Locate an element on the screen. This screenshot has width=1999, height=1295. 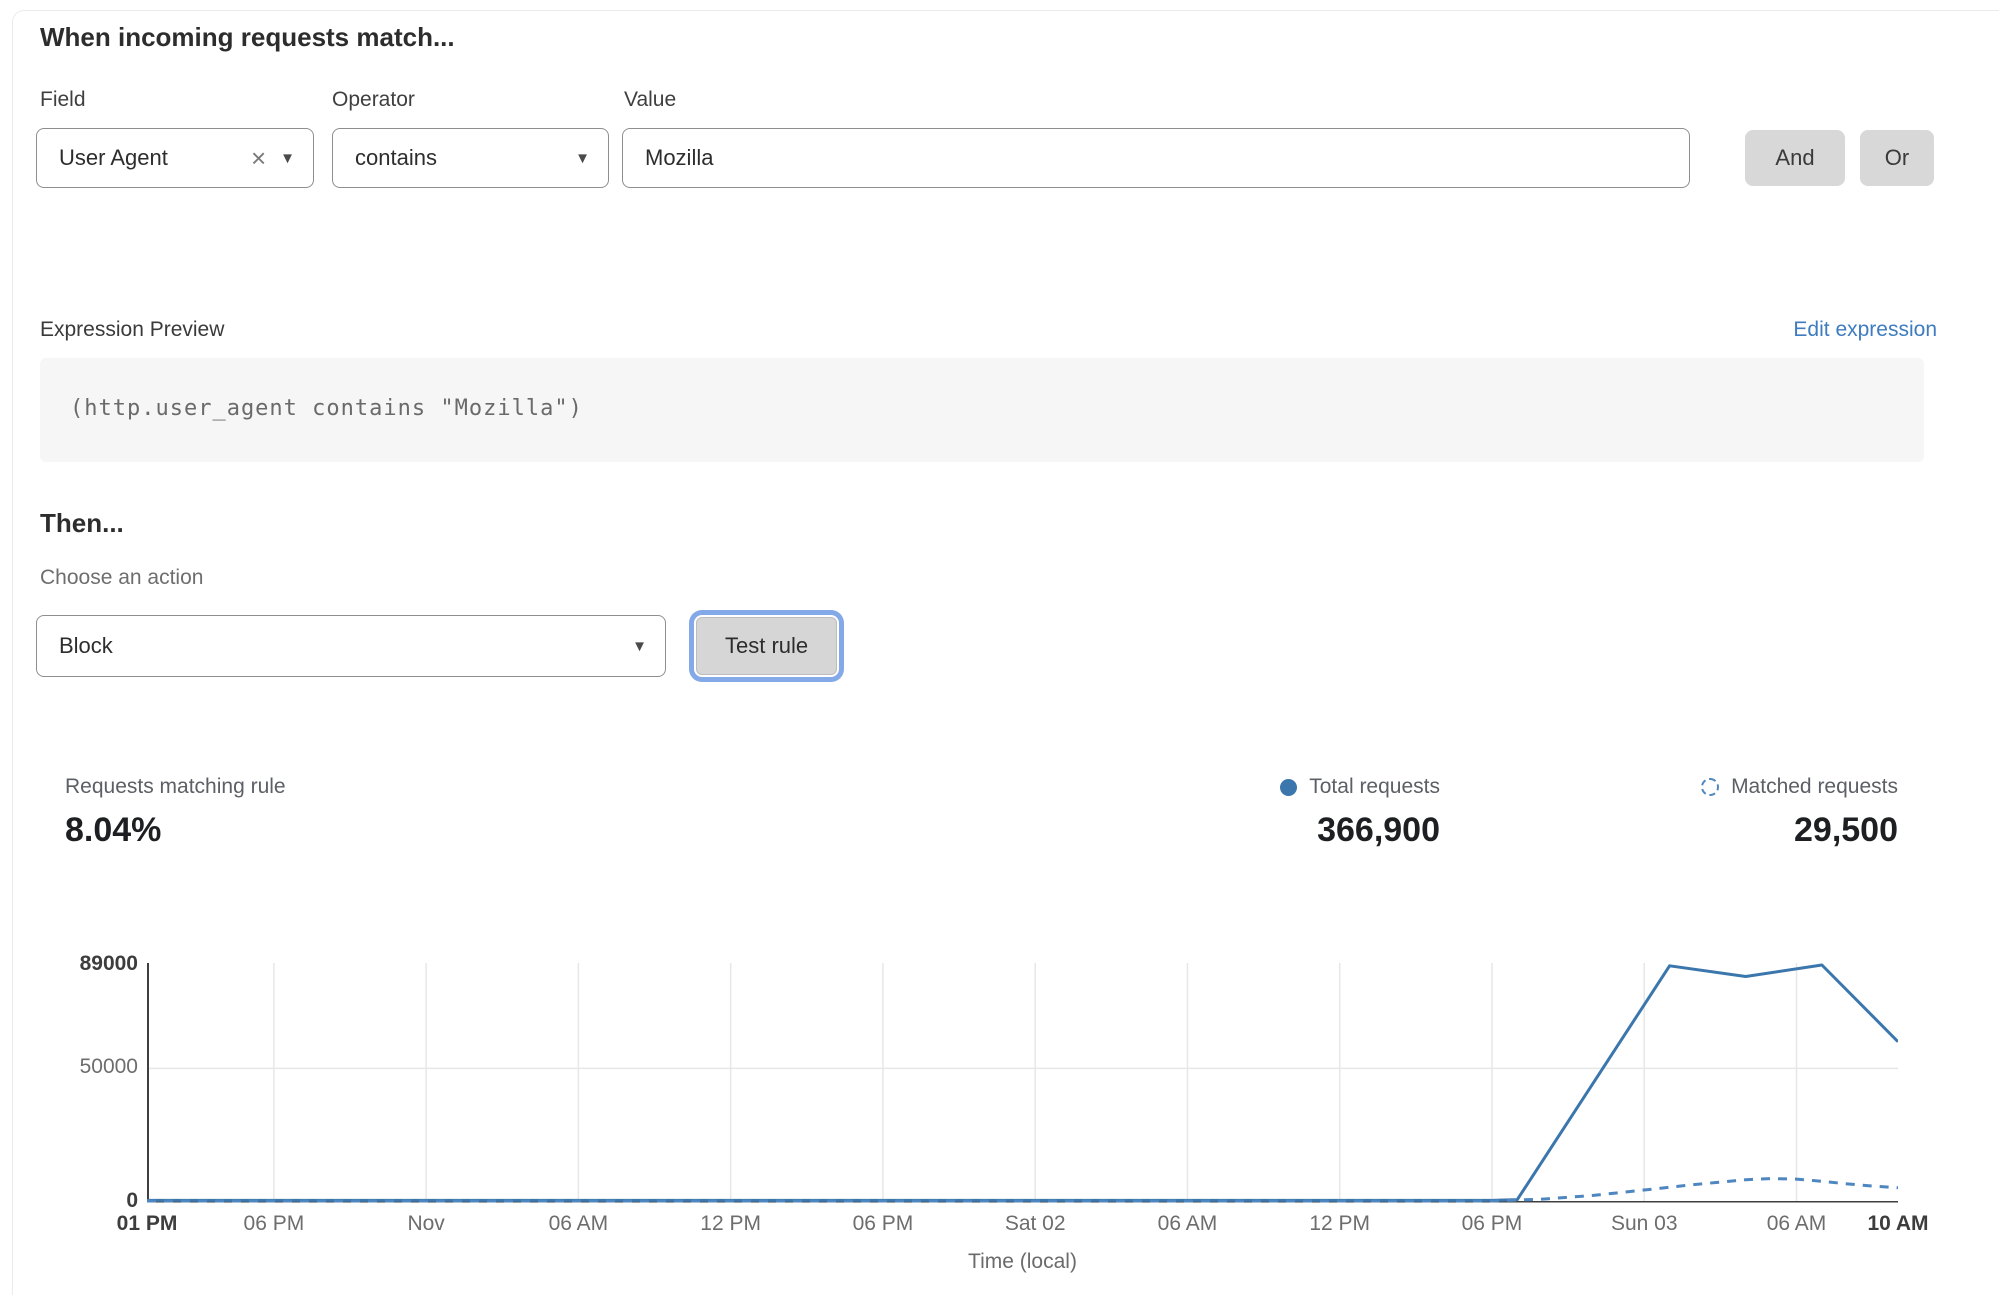
operator-select-value: contains is located at coordinates (396, 157).